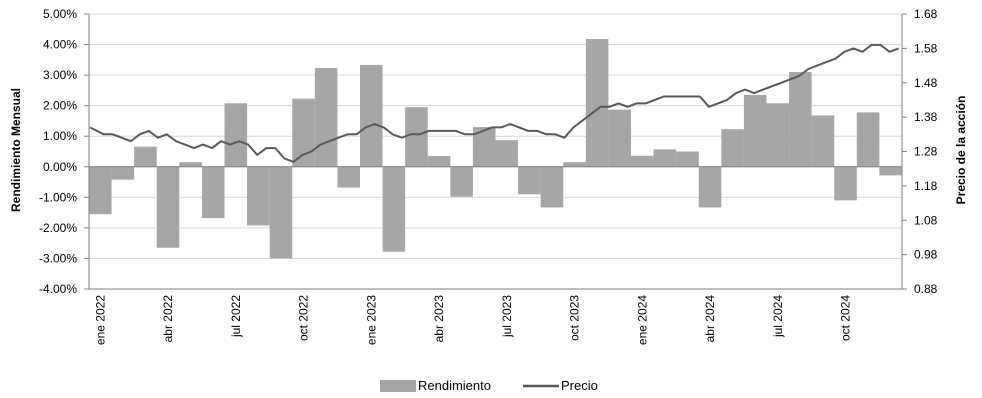 The height and width of the screenshot is (398, 982). Describe the element at coordinates (926, 220) in the screenshot. I see `right-tick-label: 1.08` at that location.